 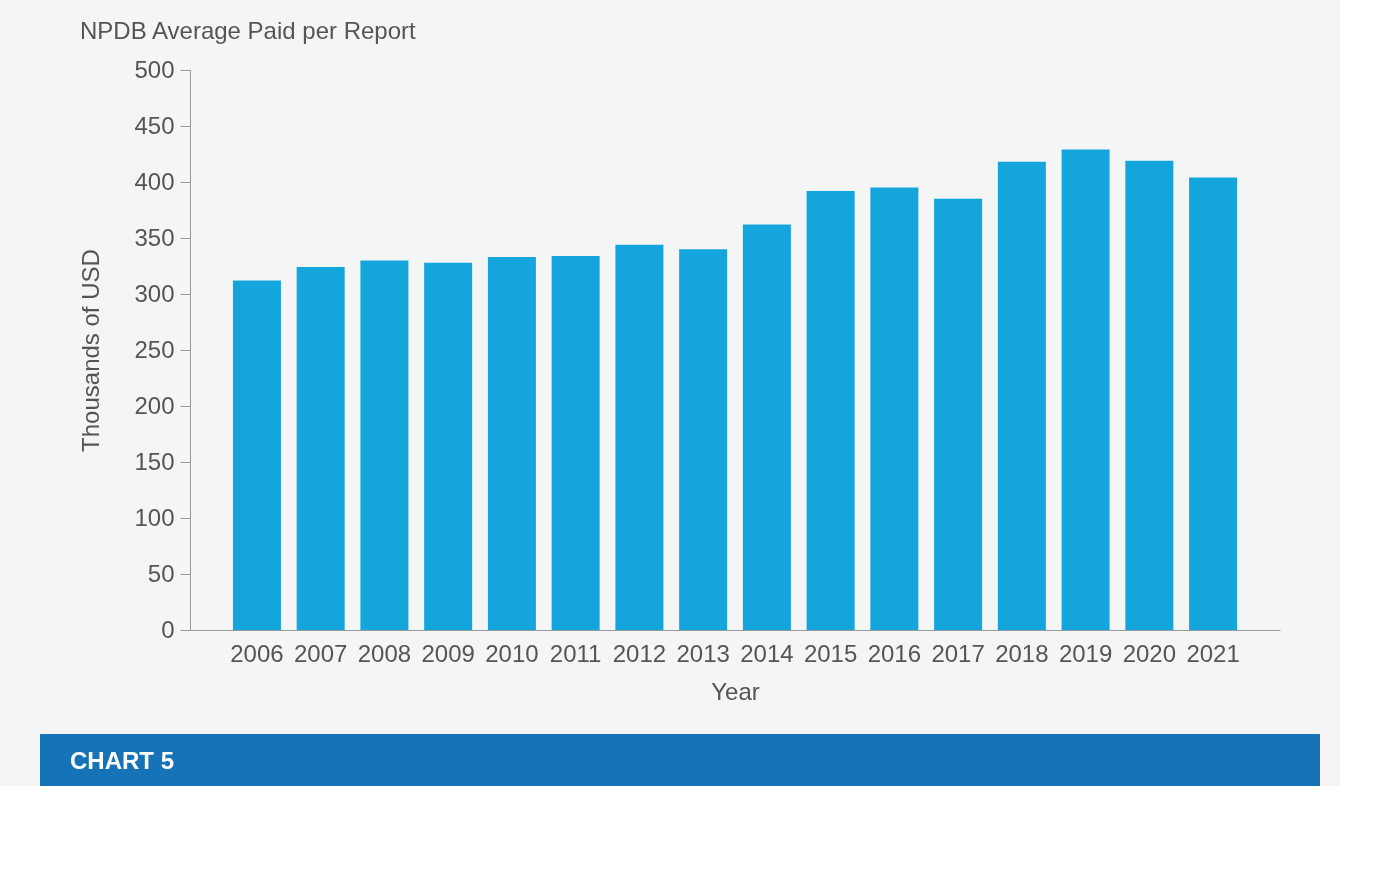 What do you see at coordinates (320, 653) in the screenshot?
I see `x-tick-label: 2007` at bounding box center [320, 653].